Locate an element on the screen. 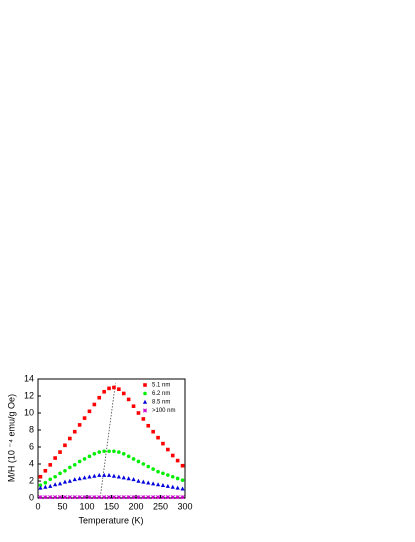  x-tick-label: 100 is located at coordinates (86, 506).